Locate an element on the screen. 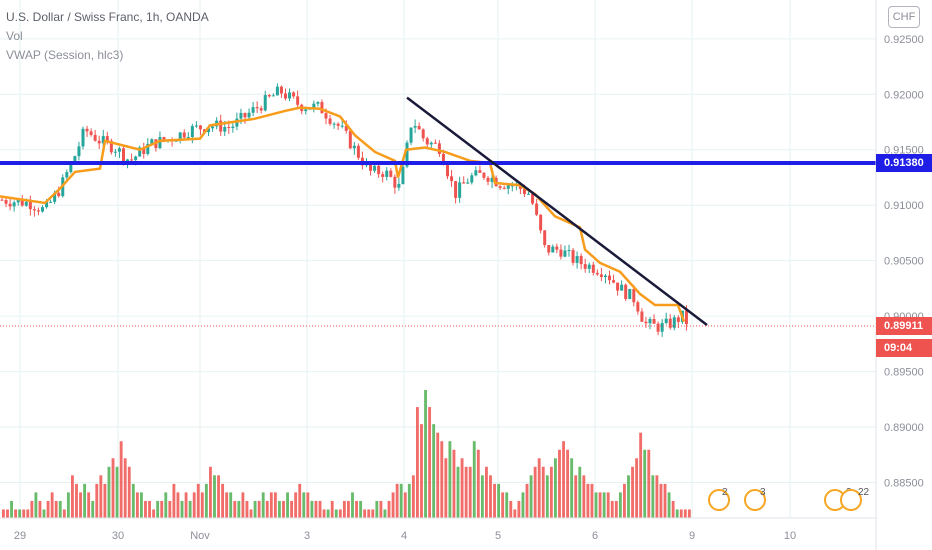  price-tick-label: 0.92500 is located at coordinates (904, 40).